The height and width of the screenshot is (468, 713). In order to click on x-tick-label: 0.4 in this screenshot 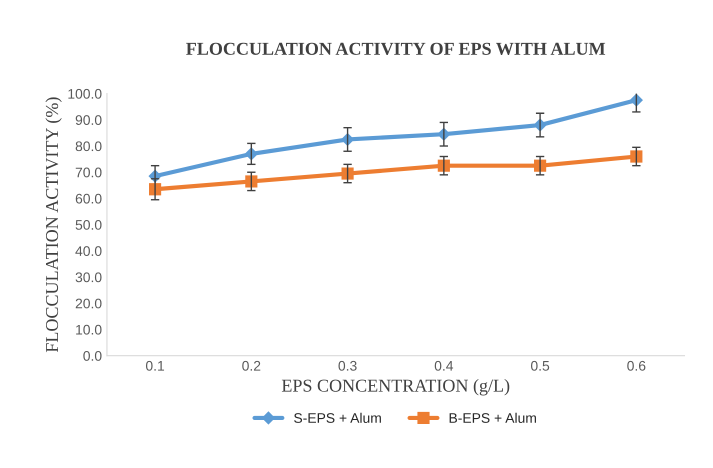, I will do `click(444, 365)`.